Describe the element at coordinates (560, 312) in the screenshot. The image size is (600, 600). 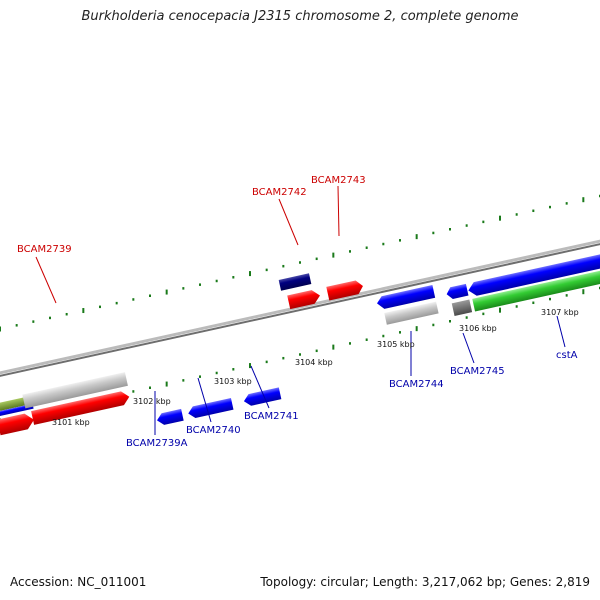
I see `kbp-label: 3107 kbp` at that location.